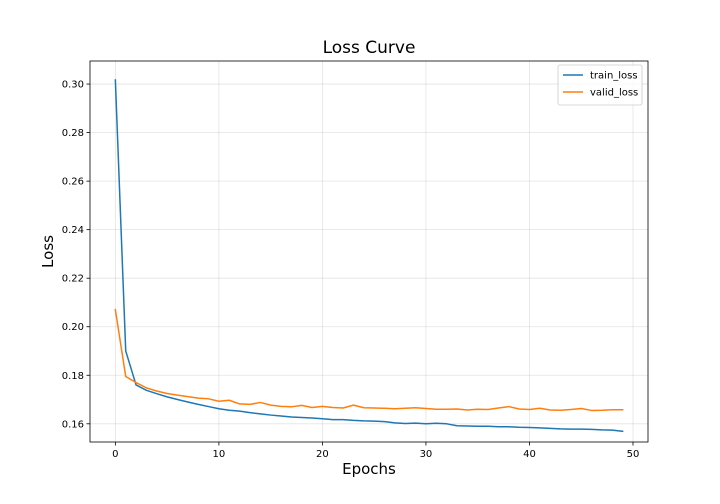 This screenshot has height=504, width=720. What do you see at coordinates (369, 48) in the screenshot?
I see `chart-title: Loss Curve` at bounding box center [369, 48].